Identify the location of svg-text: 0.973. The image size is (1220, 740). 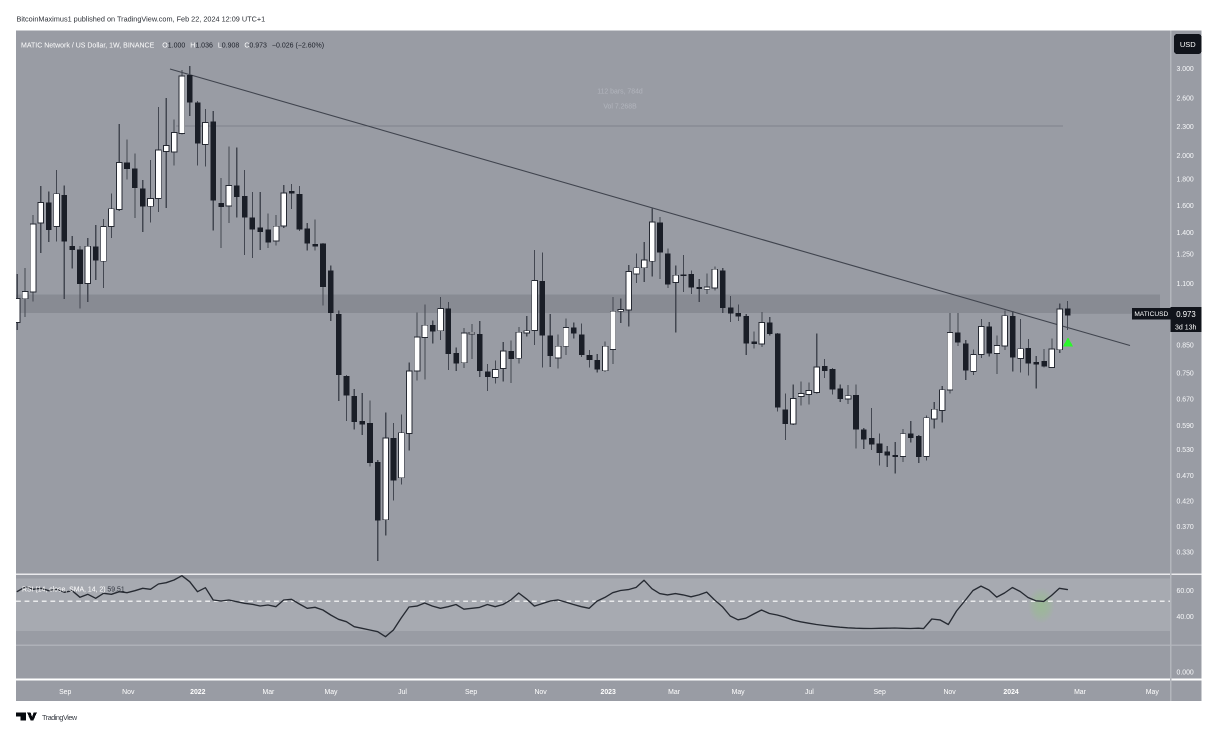
(1186, 314).